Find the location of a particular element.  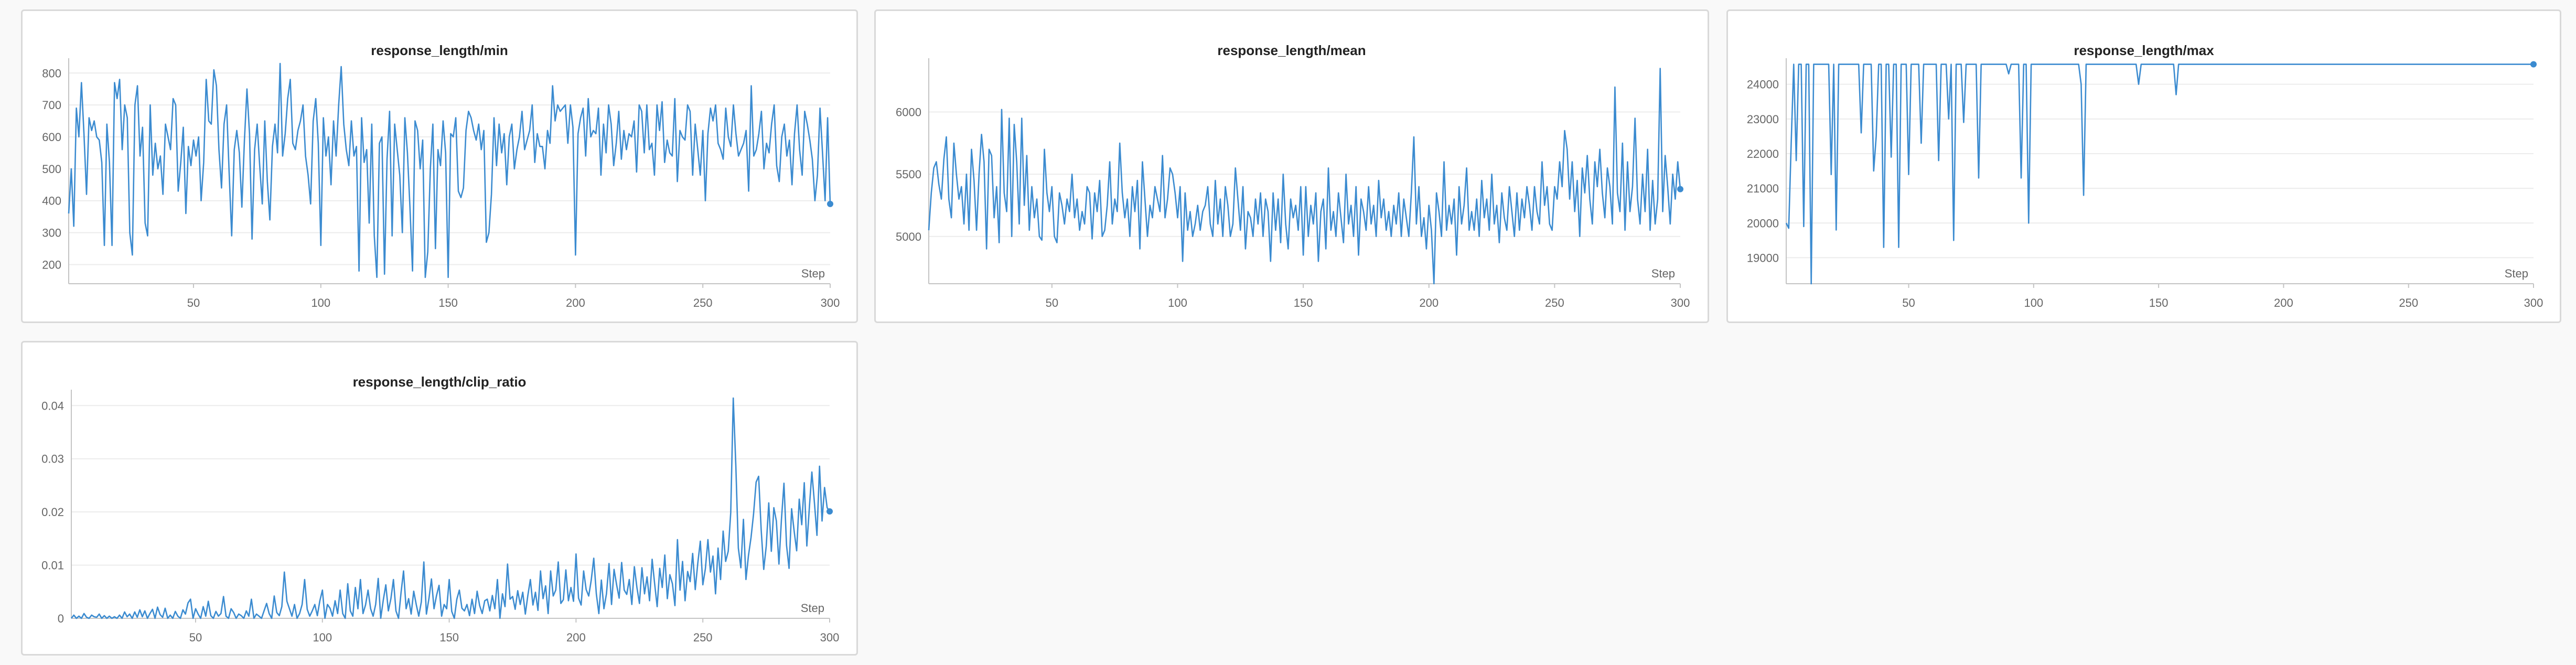

chart-title-min: response_length/min is located at coordinates (439, 50).